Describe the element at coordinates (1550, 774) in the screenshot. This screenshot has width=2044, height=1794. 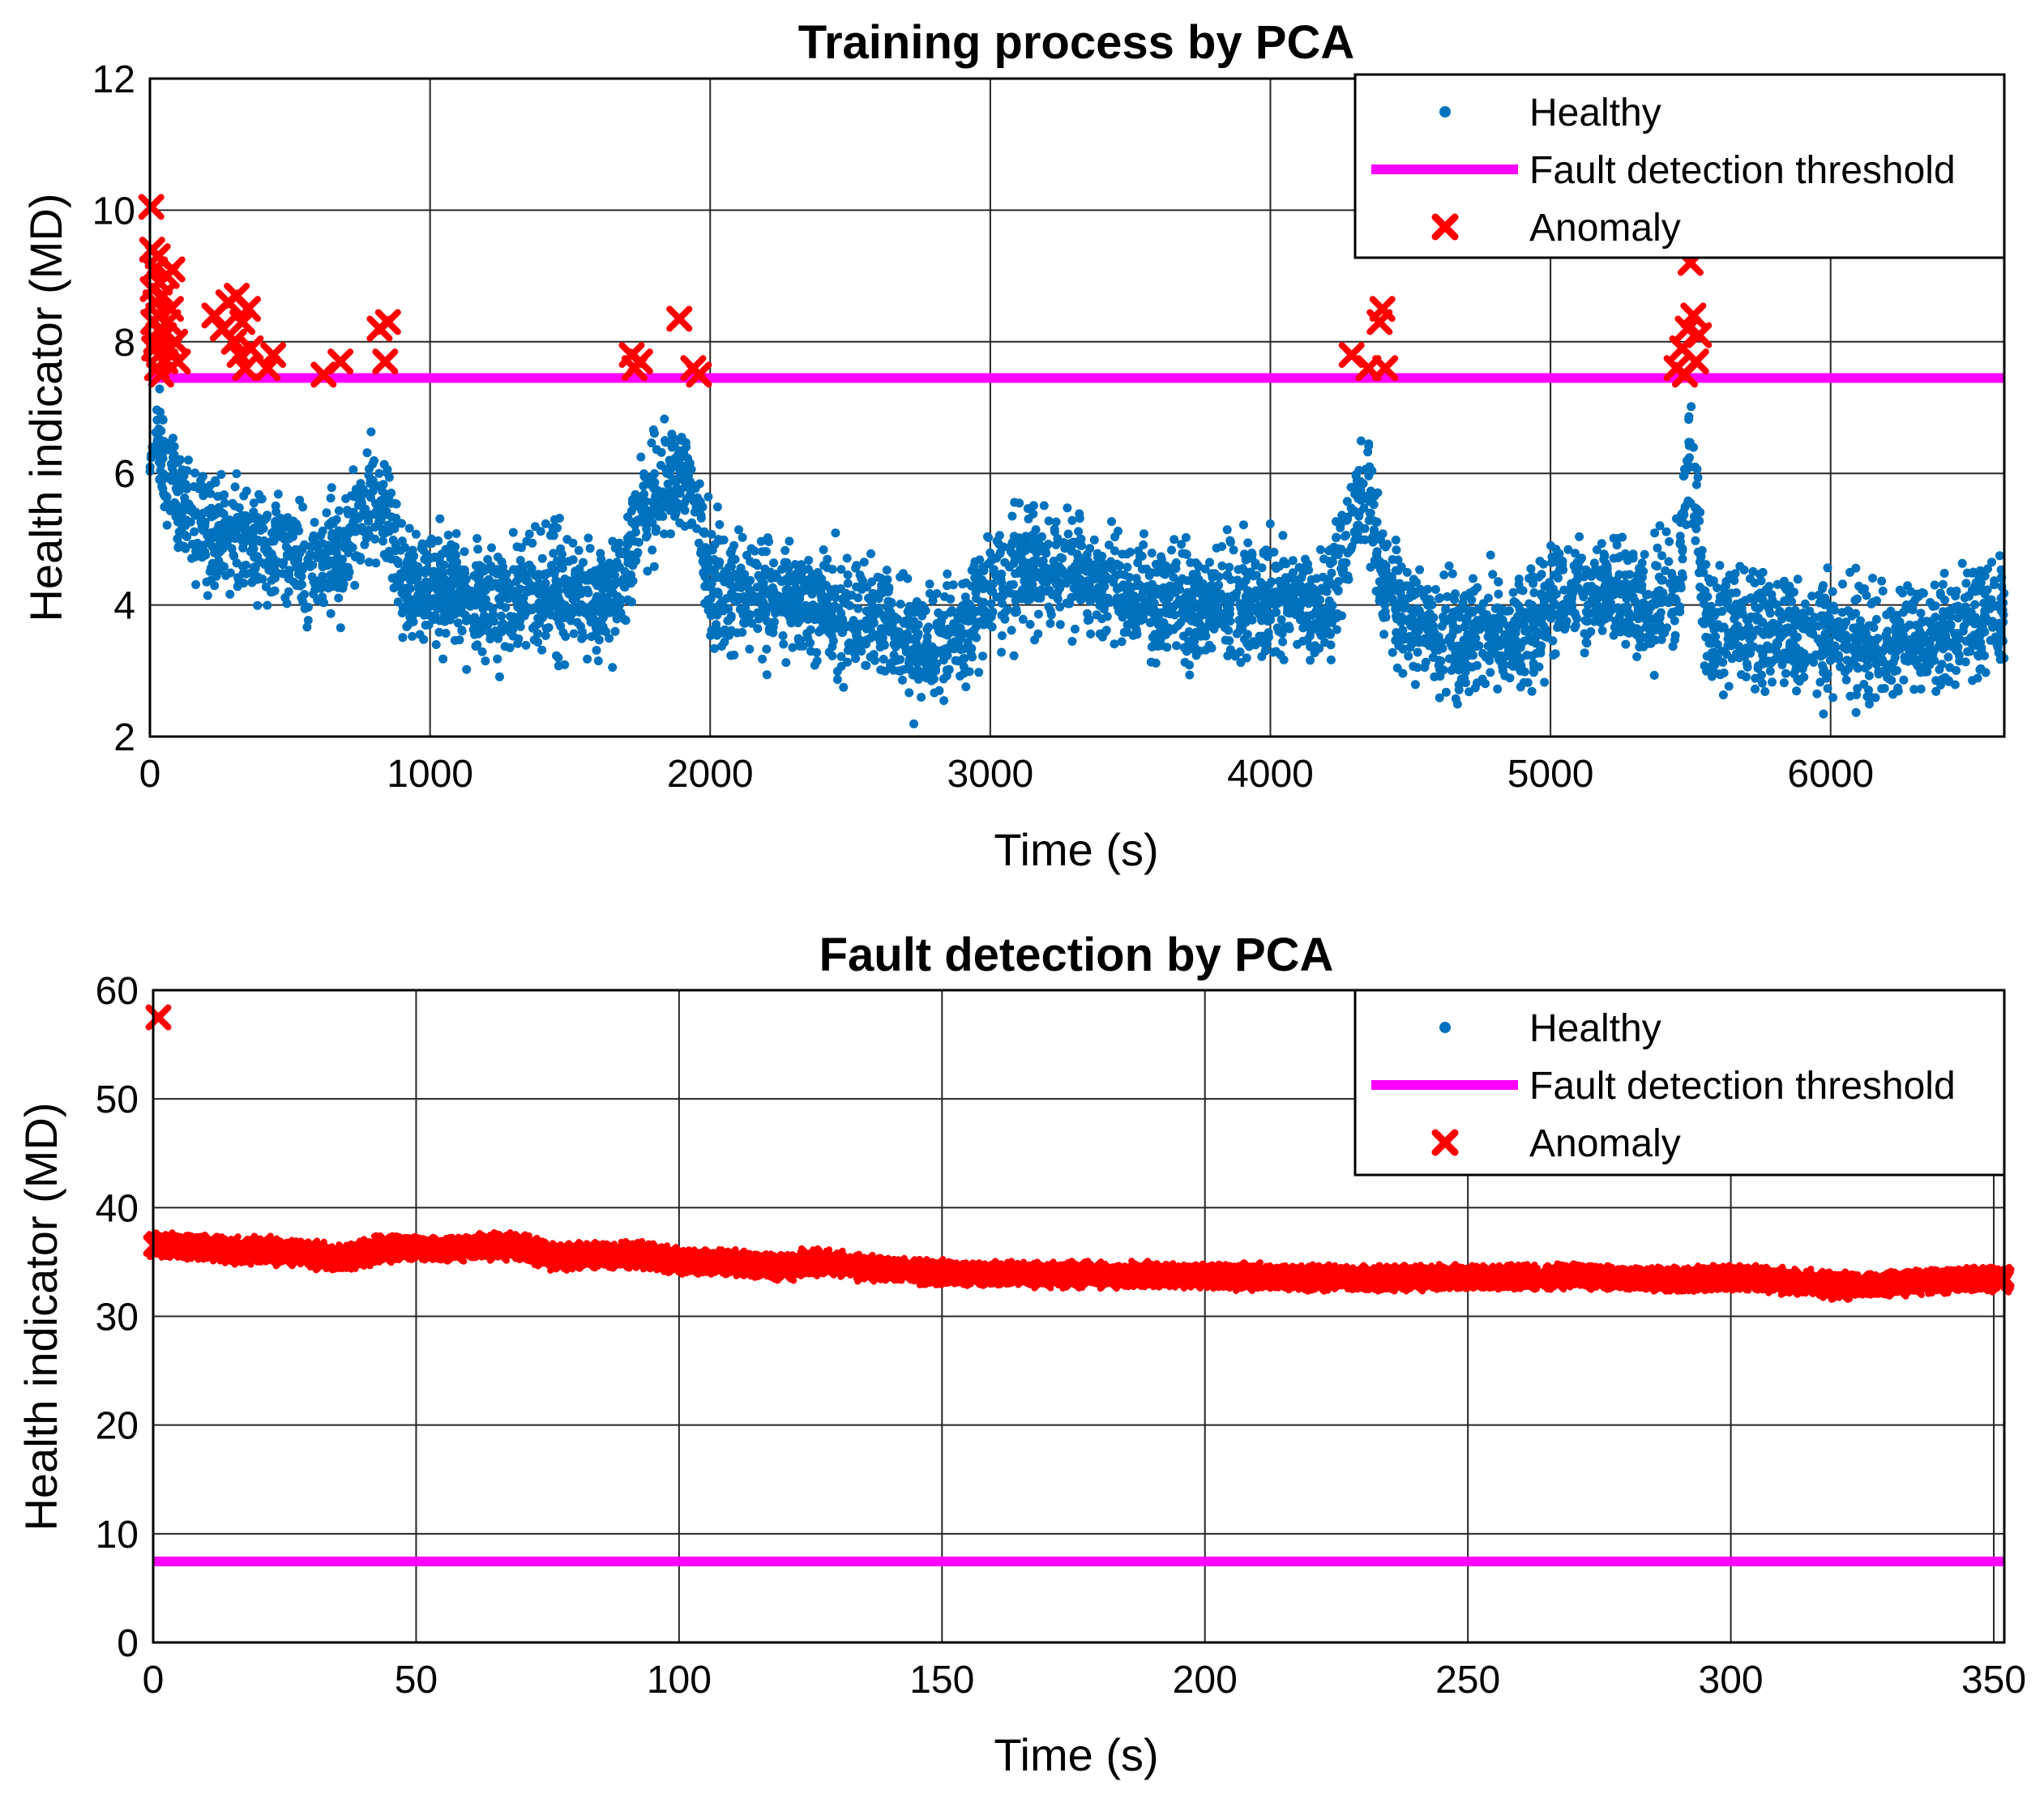
I see `x-tick-label: 5000` at that location.